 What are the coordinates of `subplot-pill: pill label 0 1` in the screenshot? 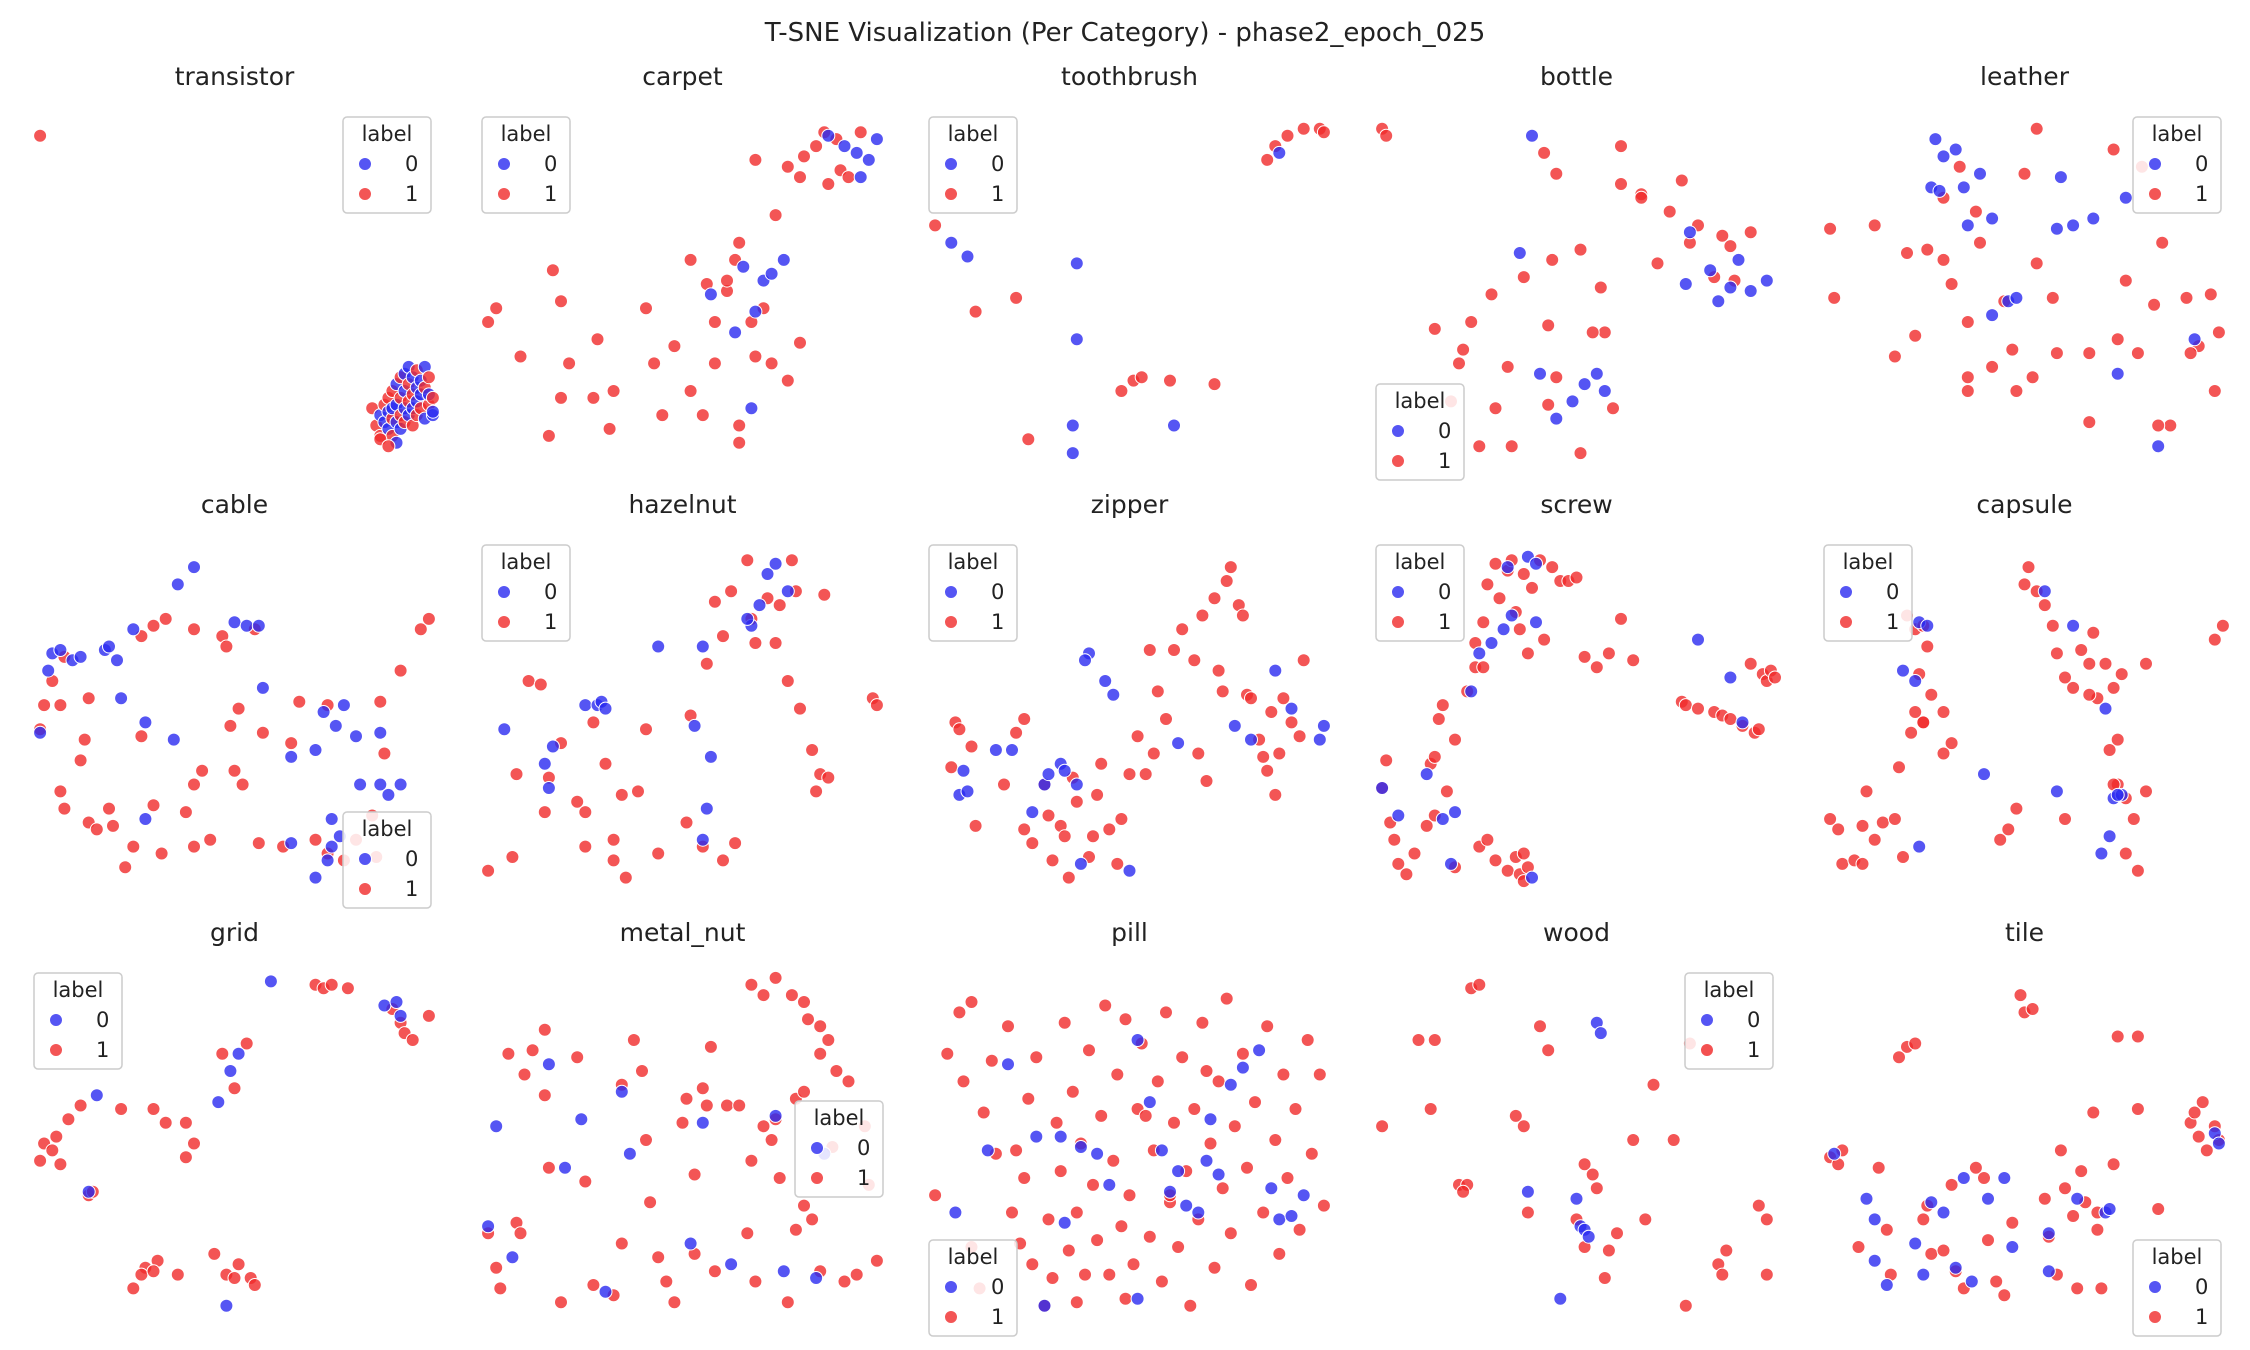 It's located at (1129, 1127).